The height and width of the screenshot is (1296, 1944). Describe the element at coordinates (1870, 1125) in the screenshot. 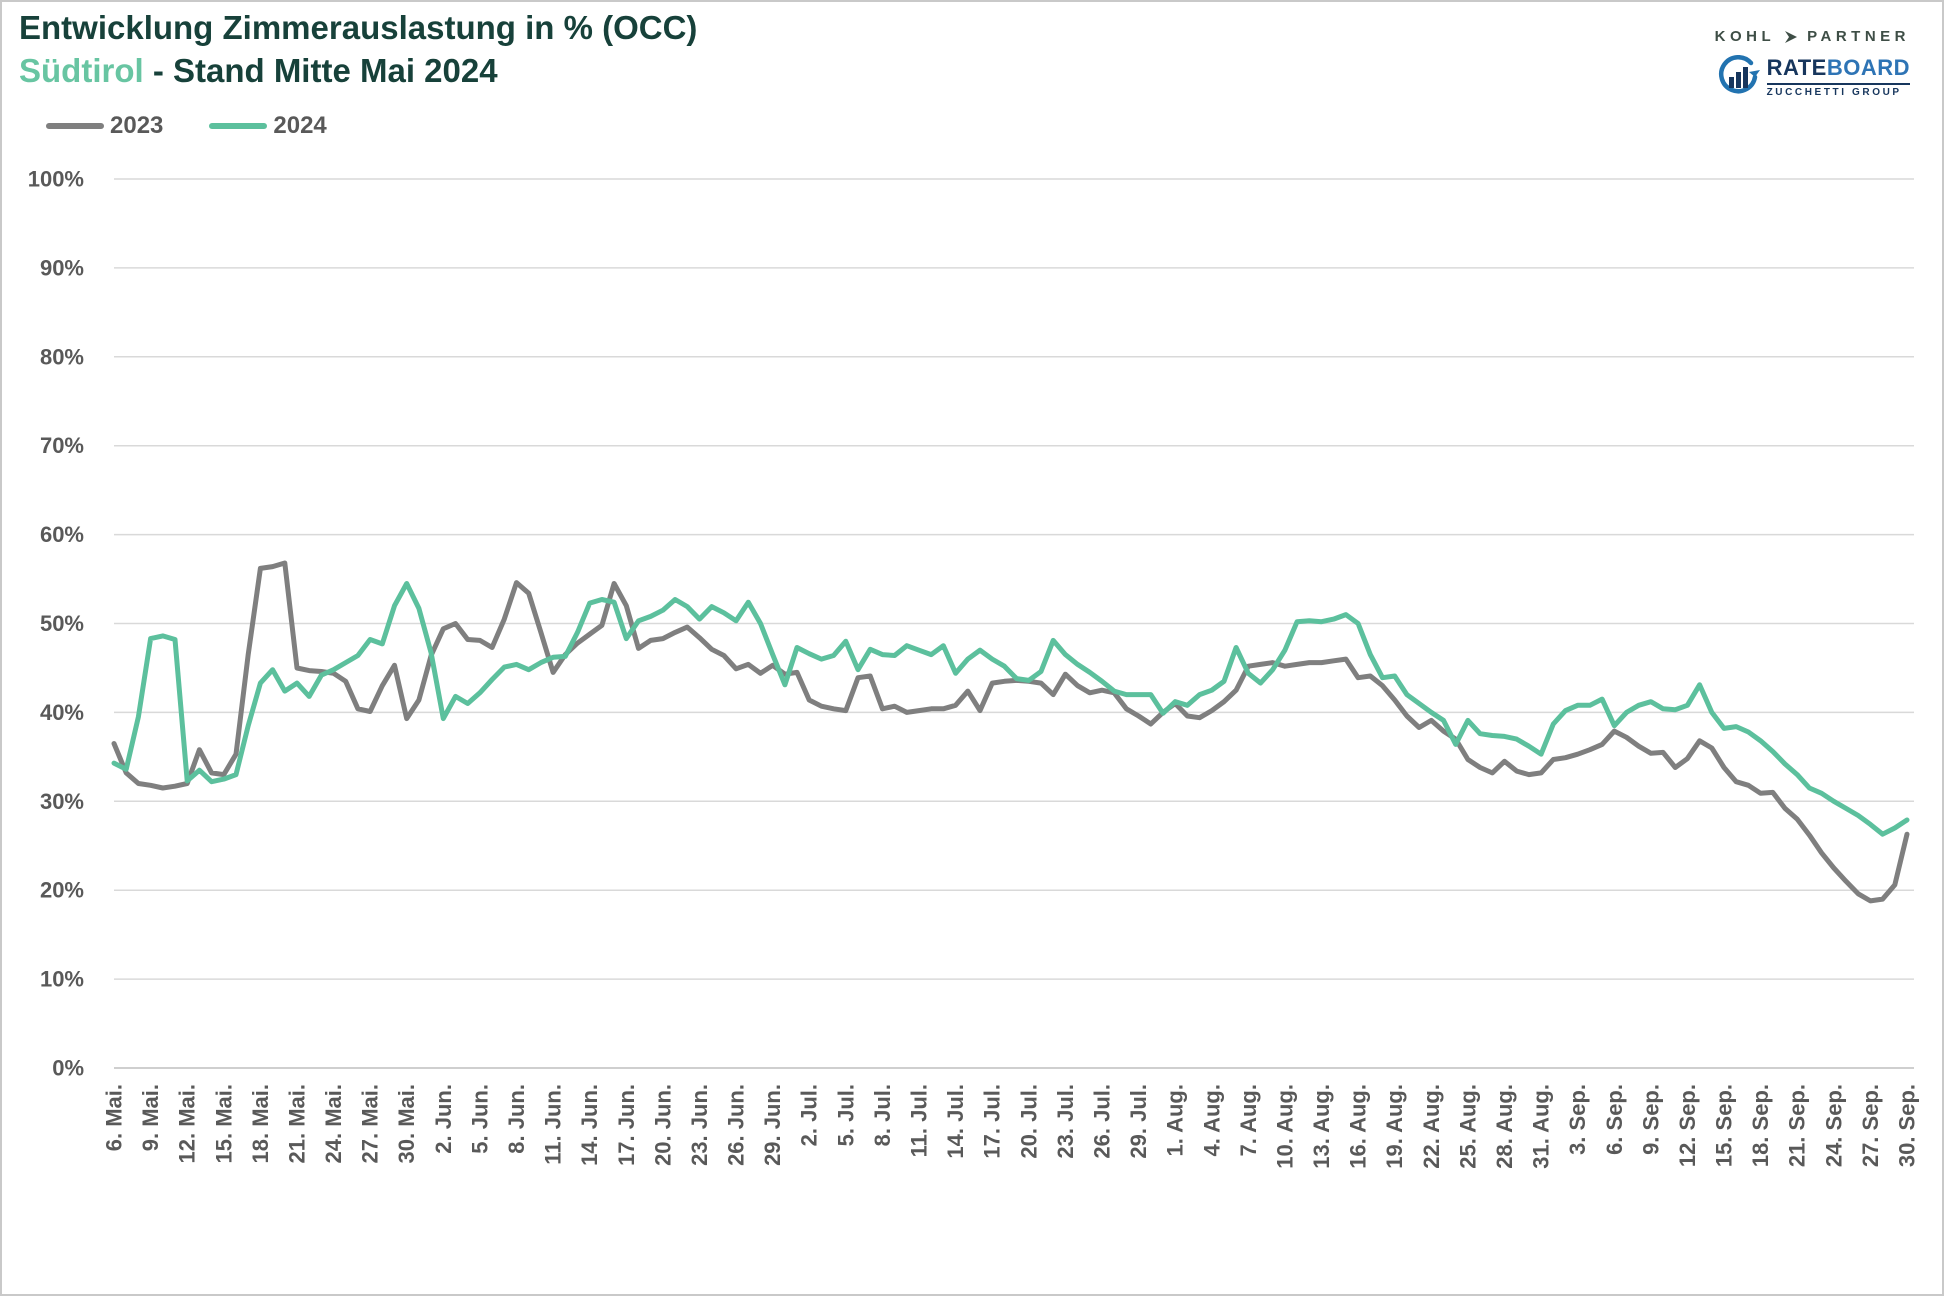

I see `x-tick-label: 27. Sep.` at that location.